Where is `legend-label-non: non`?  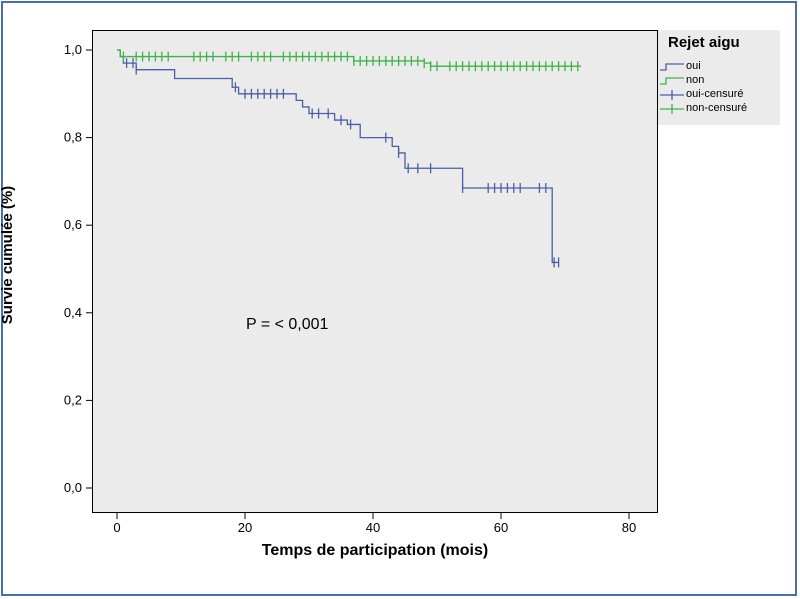
legend-label-non: non is located at coordinates (695, 80).